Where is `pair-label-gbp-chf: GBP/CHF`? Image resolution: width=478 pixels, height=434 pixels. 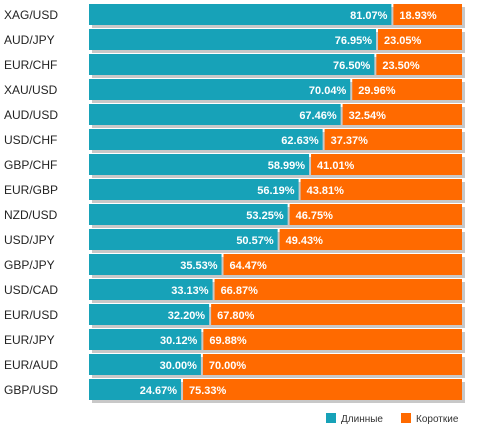
pair-label-gbp-chf: GBP/CHF is located at coordinates (30, 165).